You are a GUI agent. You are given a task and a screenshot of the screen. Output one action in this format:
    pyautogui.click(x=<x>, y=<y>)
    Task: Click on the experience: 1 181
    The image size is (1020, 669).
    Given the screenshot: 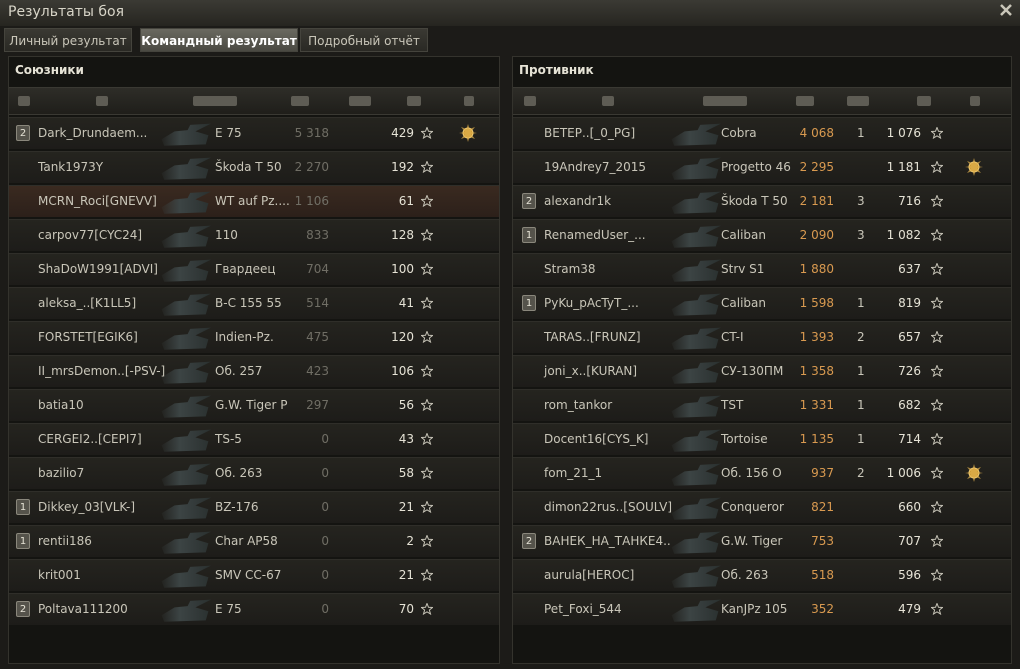 What is the action you would take?
    pyautogui.click(x=903, y=167)
    